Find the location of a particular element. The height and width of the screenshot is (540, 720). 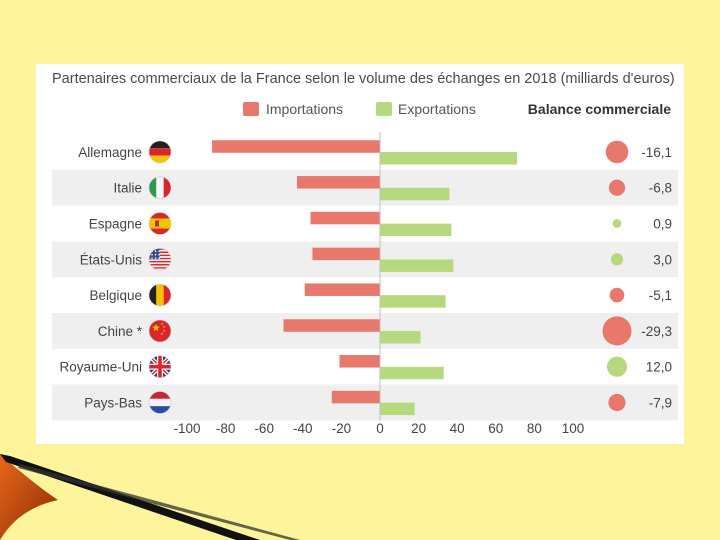

flag-uk is located at coordinates (160, 366).